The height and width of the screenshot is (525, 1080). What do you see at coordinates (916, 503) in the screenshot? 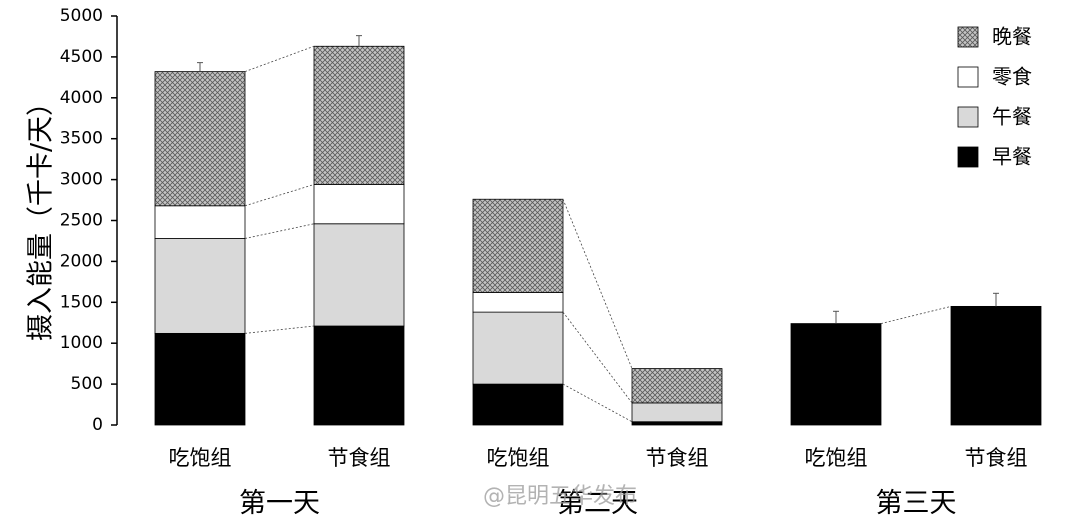
I see `x-group-label: 第三天` at bounding box center [916, 503].